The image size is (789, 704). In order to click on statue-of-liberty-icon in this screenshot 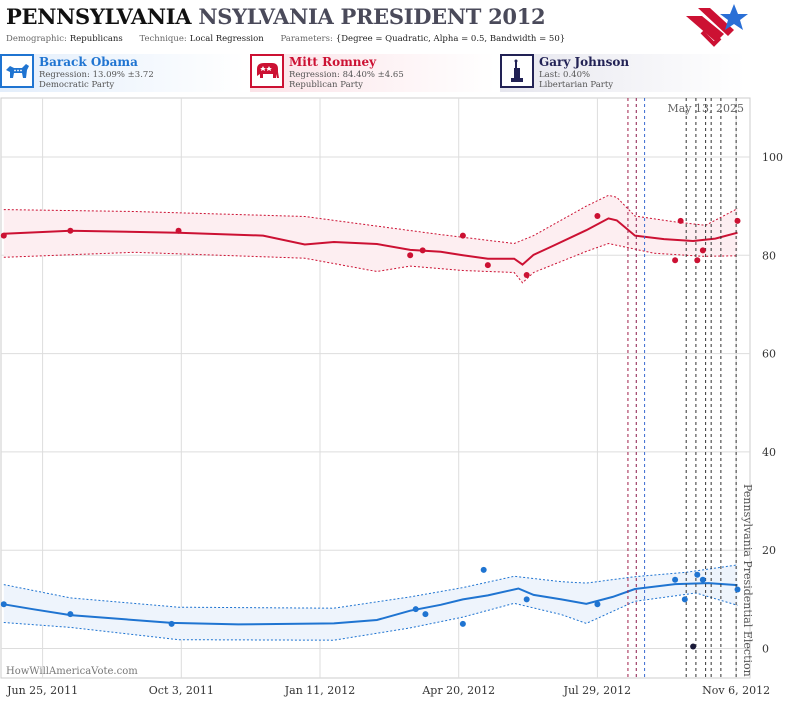, I will do `click(517, 71)`.